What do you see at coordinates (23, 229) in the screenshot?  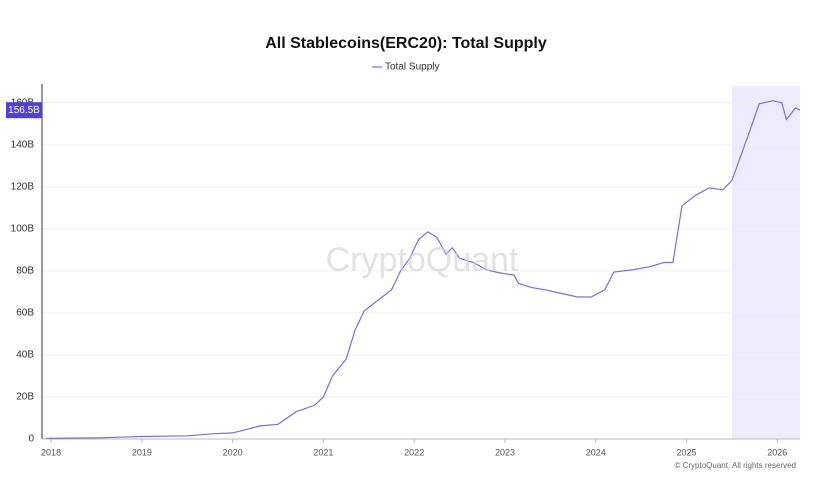 I see `y-tick-label: 100B` at bounding box center [23, 229].